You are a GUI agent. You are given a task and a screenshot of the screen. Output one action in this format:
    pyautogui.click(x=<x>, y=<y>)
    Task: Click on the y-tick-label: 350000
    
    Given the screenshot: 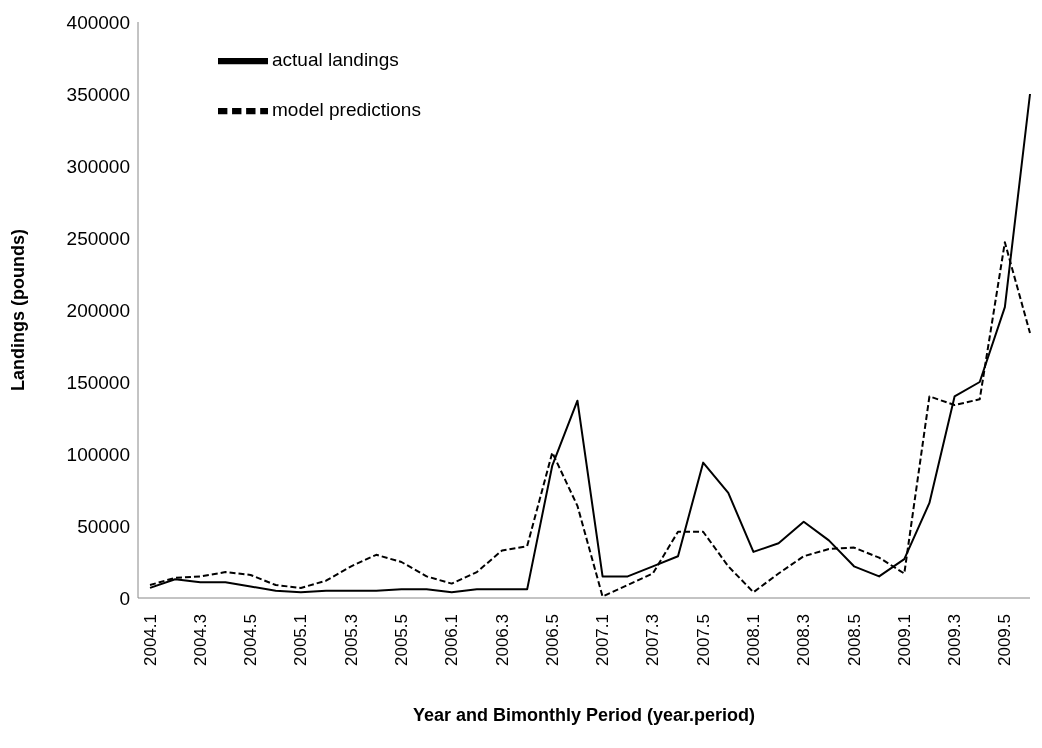 What is the action you would take?
    pyautogui.click(x=98, y=94)
    